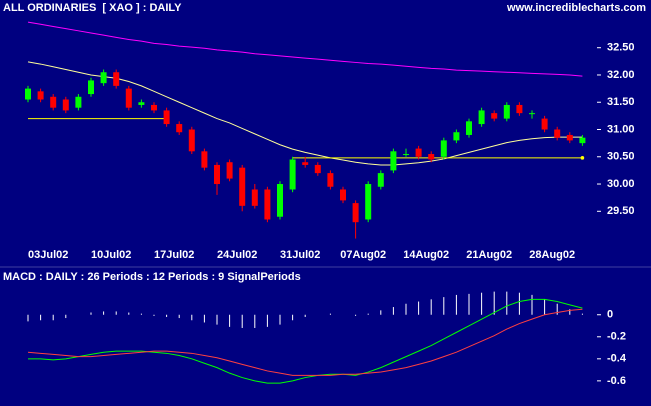 The height and width of the screenshot is (406, 651). What do you see at coordinates (621, 184) in the screenshot?
I see `y-tick-label: 30.00` at bounding box center [621, 184].